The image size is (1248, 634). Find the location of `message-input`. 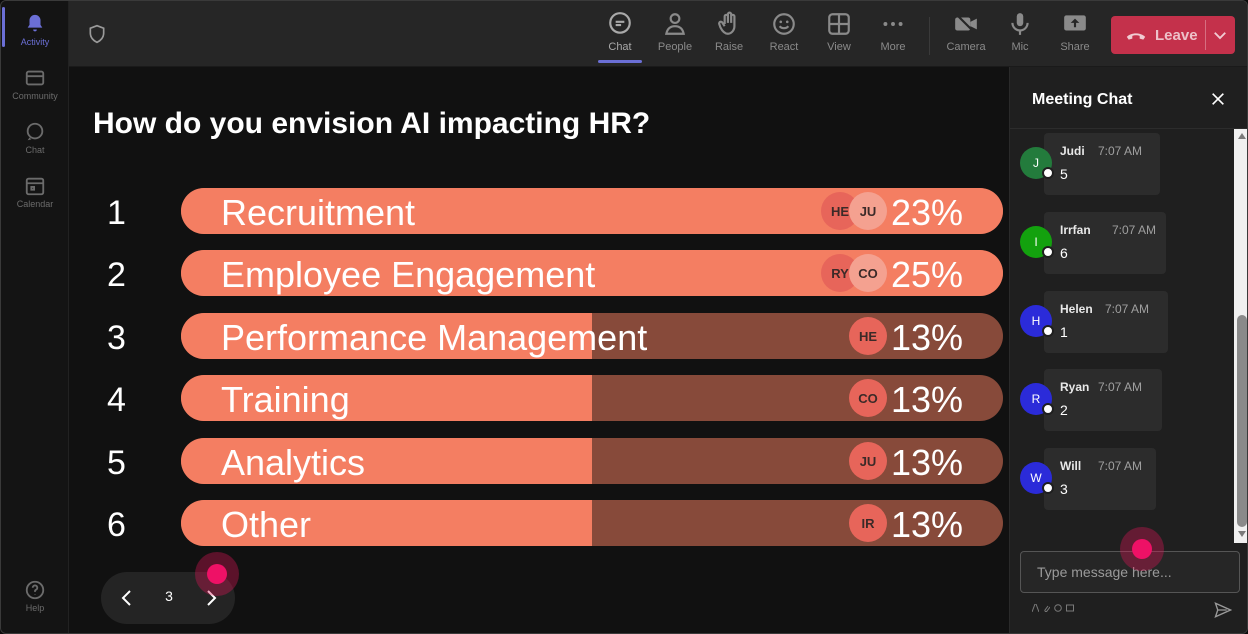

message-input is located at coordinates (1130, 572).